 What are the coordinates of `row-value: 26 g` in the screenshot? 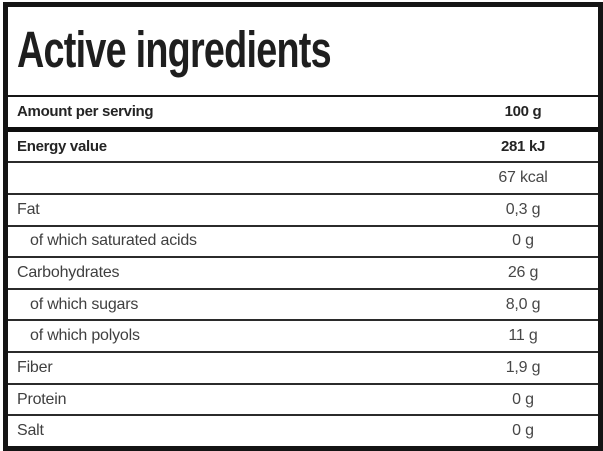 It's located at (523, 273).